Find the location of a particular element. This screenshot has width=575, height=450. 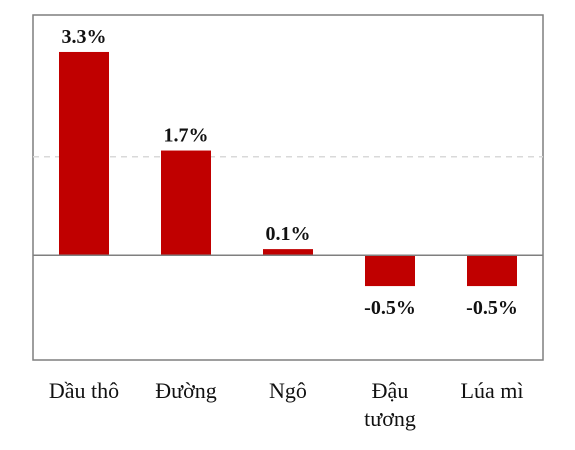

data-label-4: -0.5% is located at coordinates (492, 308).